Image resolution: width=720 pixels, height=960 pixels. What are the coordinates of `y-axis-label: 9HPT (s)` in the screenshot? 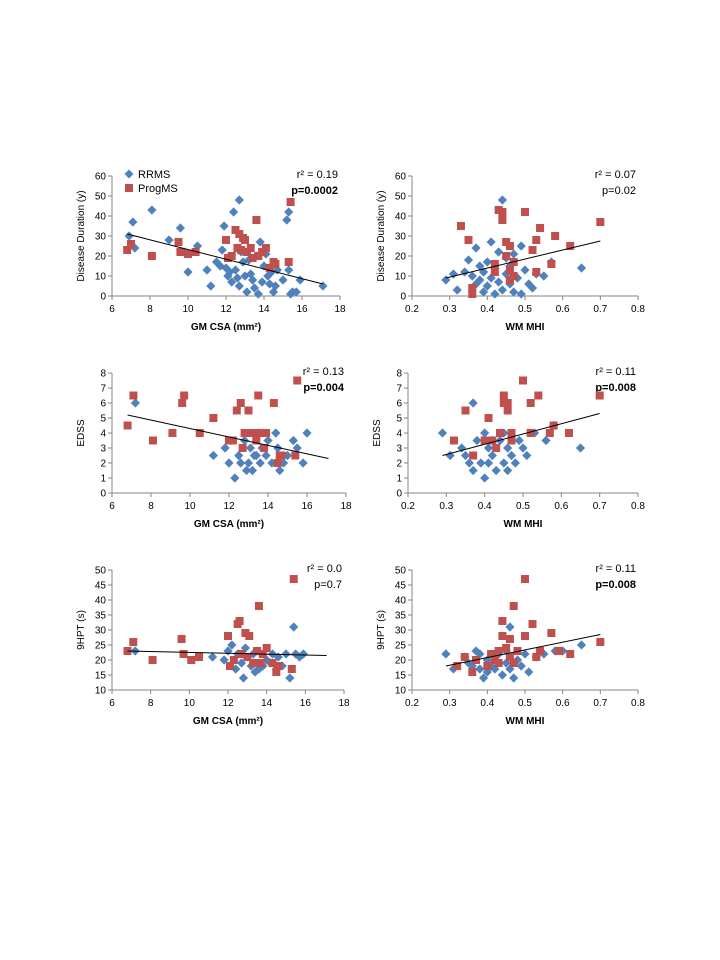 It's located at (381, 630).